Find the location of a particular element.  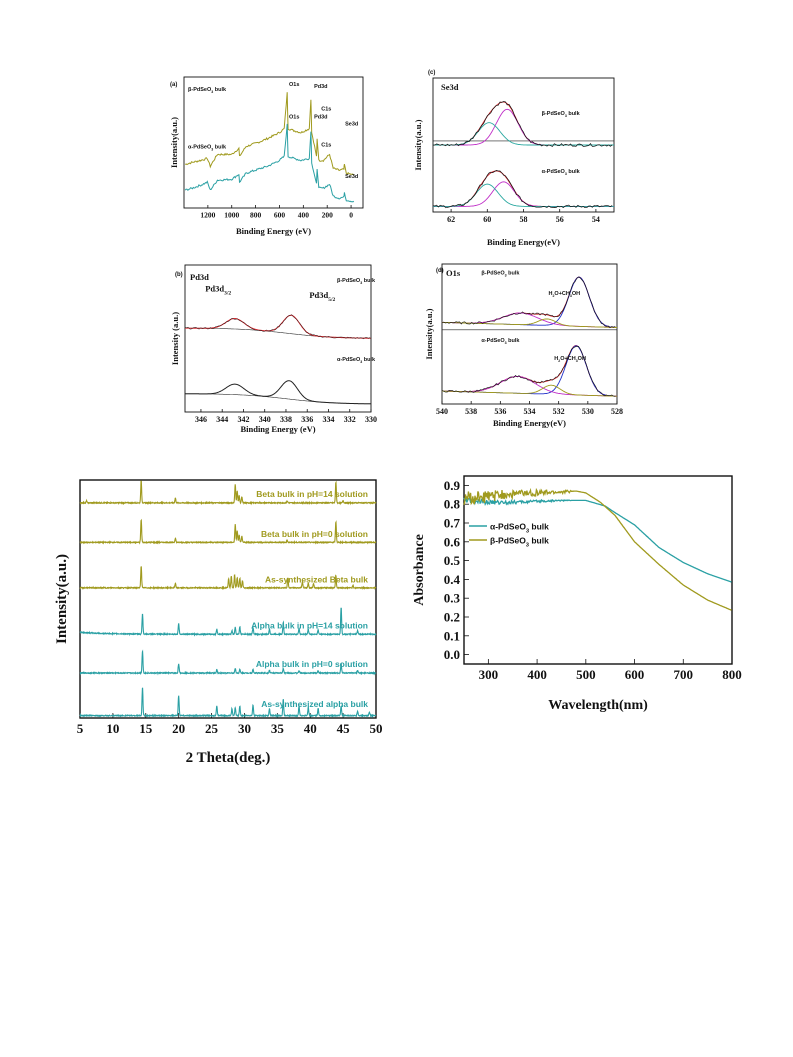

legend-label: β-PdSeO3 bulk is located at coordinates (519, 542).